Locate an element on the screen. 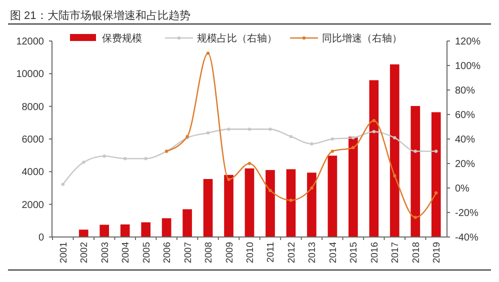 Image resolution: width=499 pixels, height=282 pixels. x-tick-label: 2007 is located at coordinates (188, 253).